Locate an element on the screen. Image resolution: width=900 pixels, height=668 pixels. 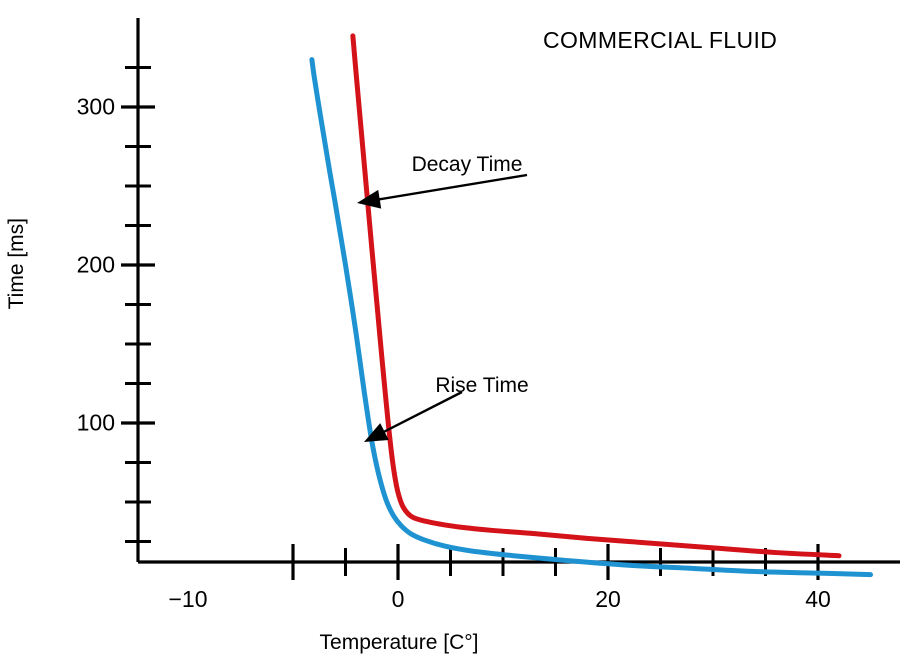
annotation-label: Rise Time is located at coordinates (482, 385).